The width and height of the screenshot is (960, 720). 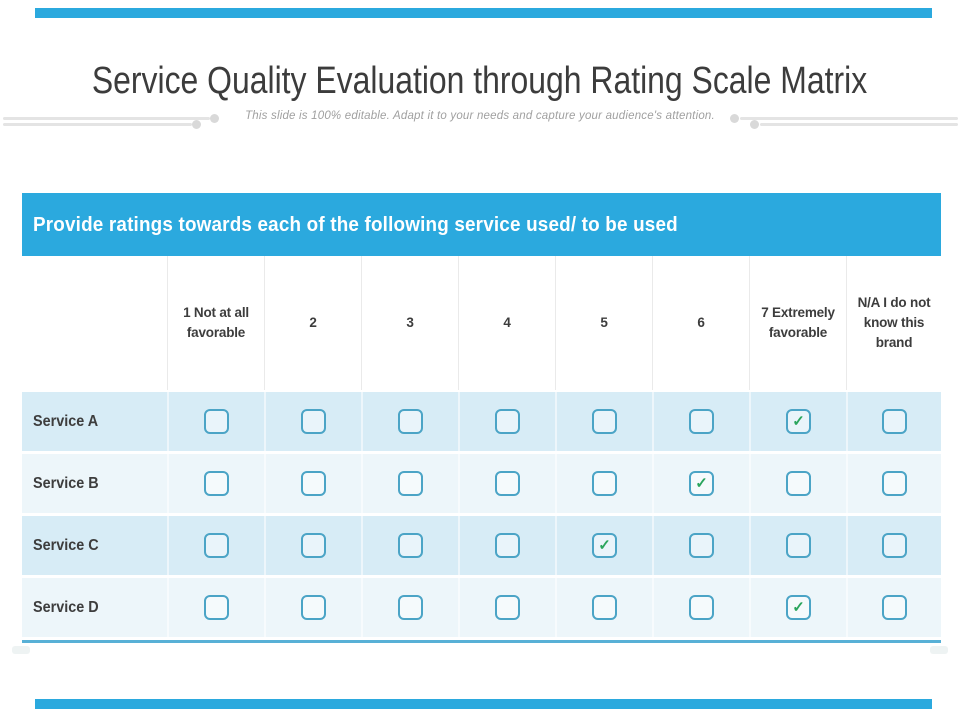 I want to click on table-row: Service C ✓ ✓ ✓ ✓ ✓ ✓ ✓ ✓, so click(x=481, y=545).